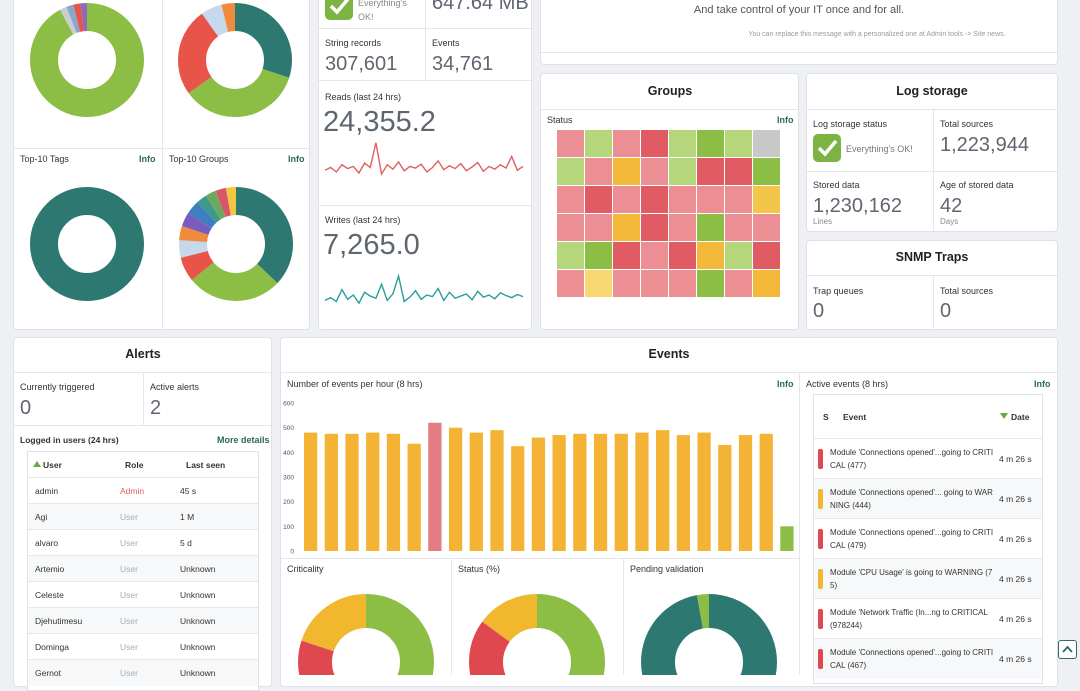 The image size is (1080, 691). Describe the element at coordinates (1020, 417) in the screenshot. I see `column-header: Date` at that location.